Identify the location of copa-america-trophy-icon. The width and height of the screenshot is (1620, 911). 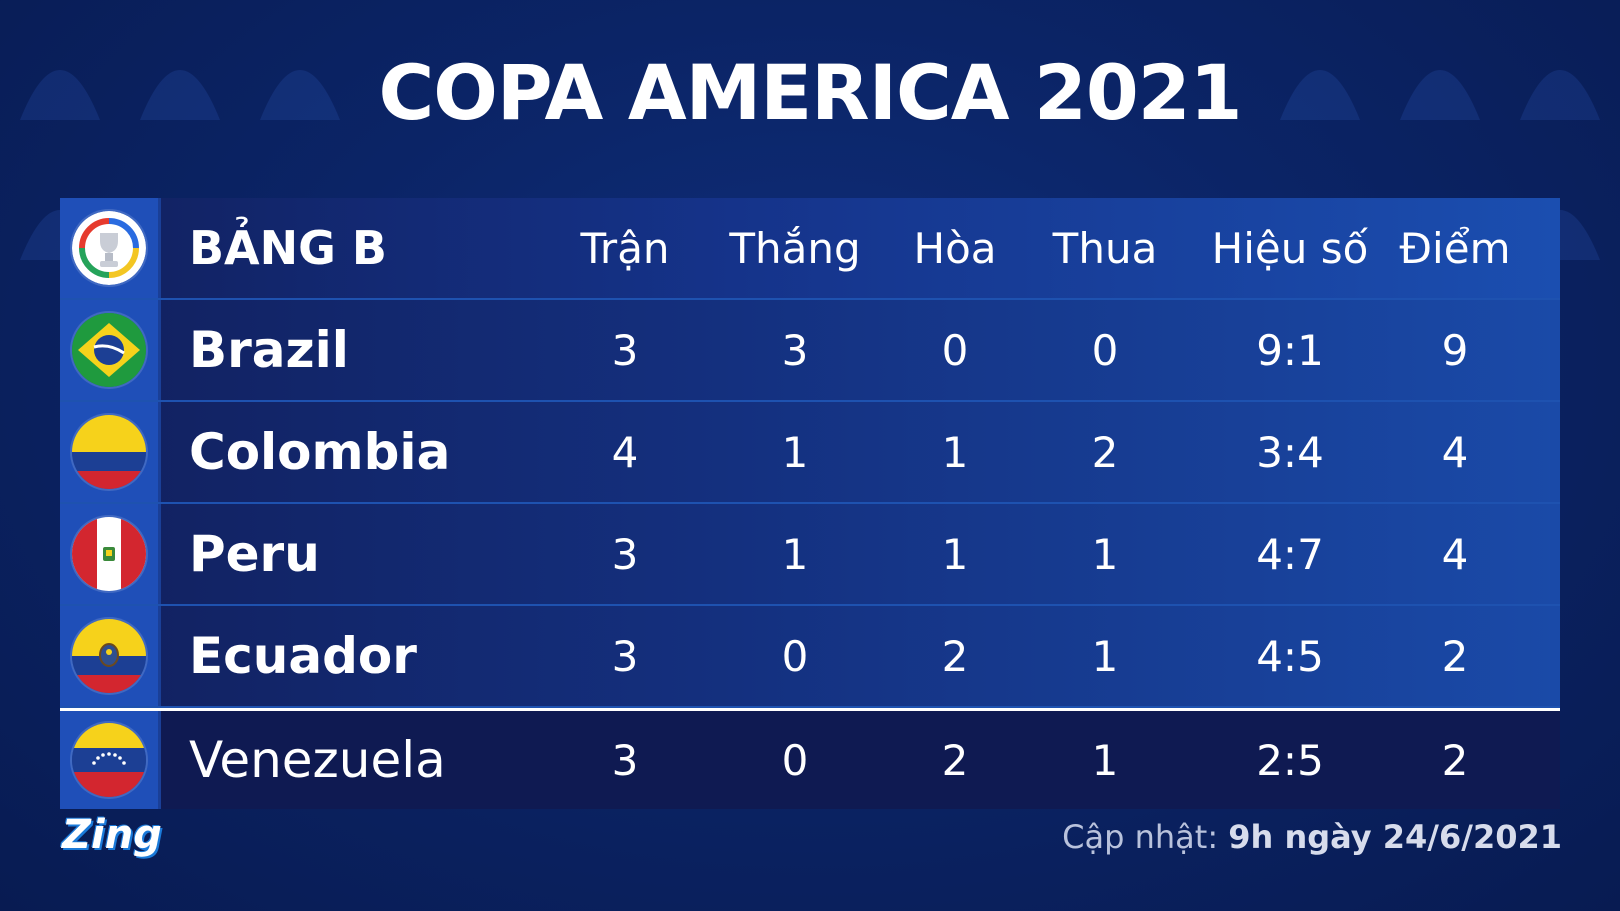
(109, 248).